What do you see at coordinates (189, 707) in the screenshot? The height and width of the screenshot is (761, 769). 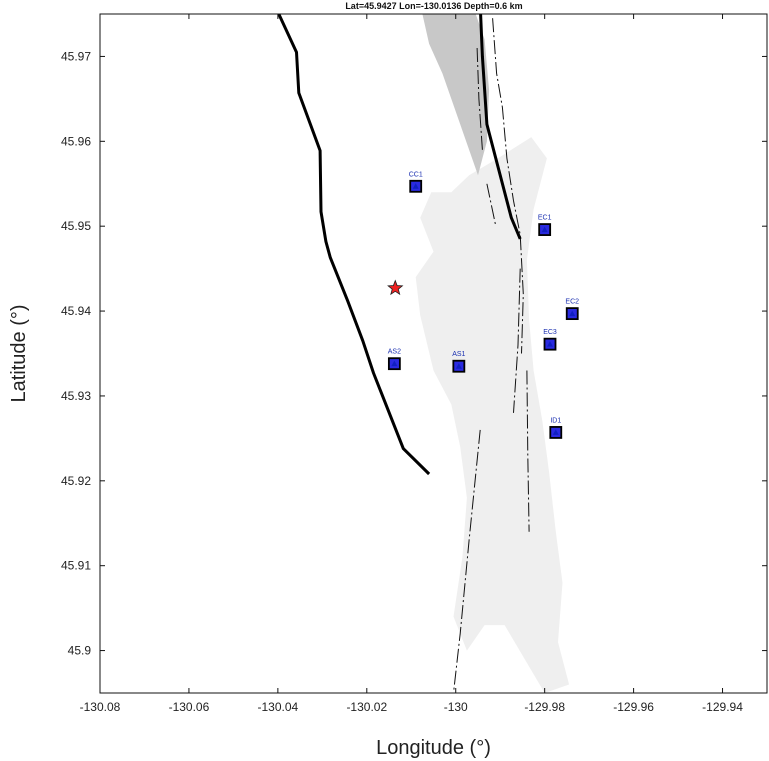 I see `x-tick-label: -130.06` at bounding box center [189, 707].